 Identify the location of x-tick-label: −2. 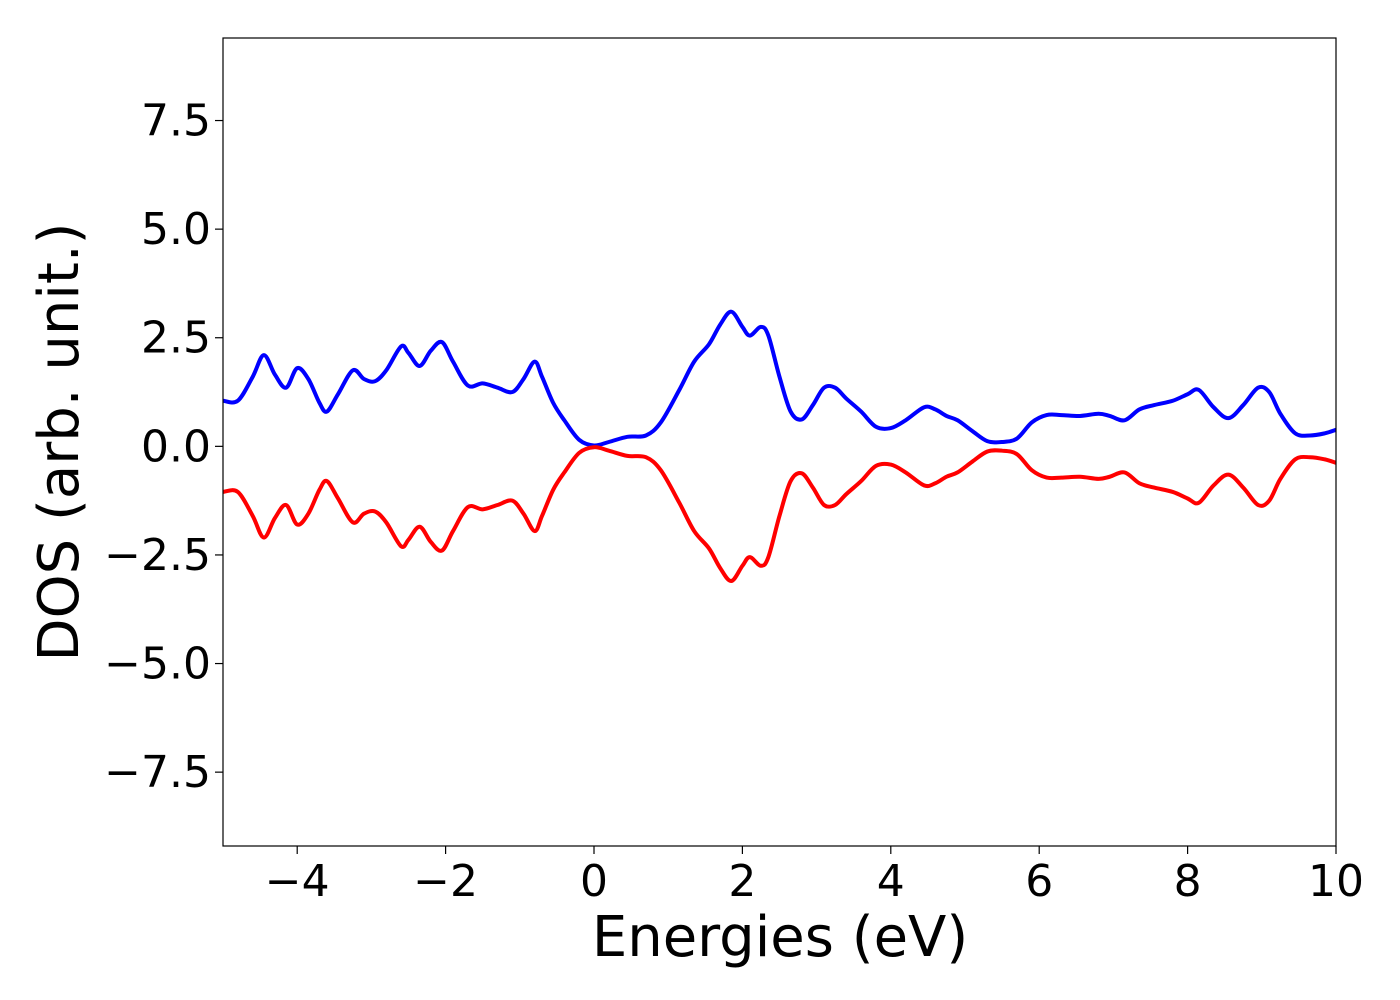
(445, 881).